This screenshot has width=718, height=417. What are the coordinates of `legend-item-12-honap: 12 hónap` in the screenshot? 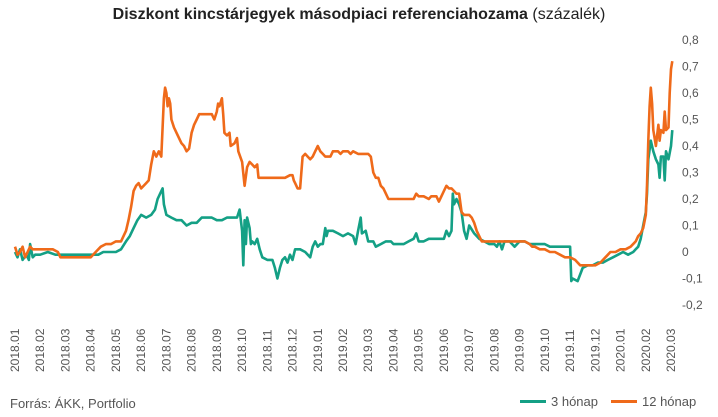 It's located at (653, 401).